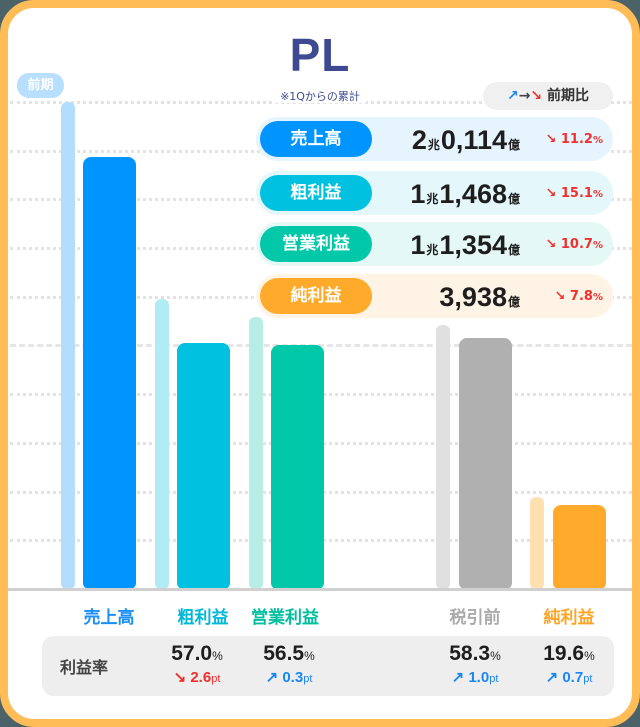 This screenshot has height=727, width=640. I want to click on bar-prev-gross, so click(162, 444).